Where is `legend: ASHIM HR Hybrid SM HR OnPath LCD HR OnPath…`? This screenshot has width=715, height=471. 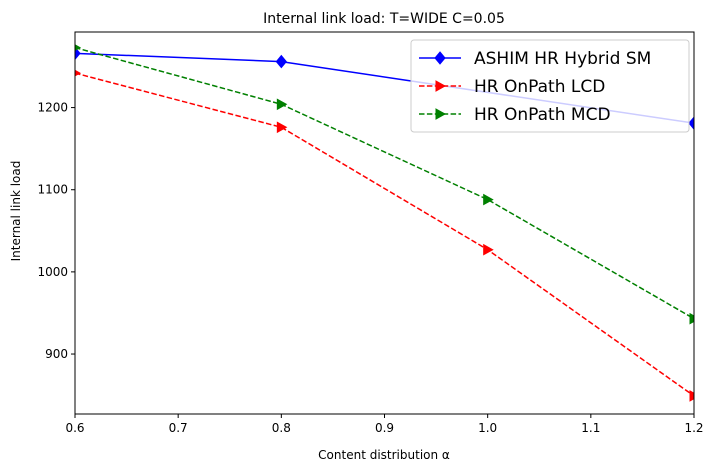
legend: ASHIM HR Hybrid SM HR OnPath LCD HR OnPath… is located at coordinates (550, 86).